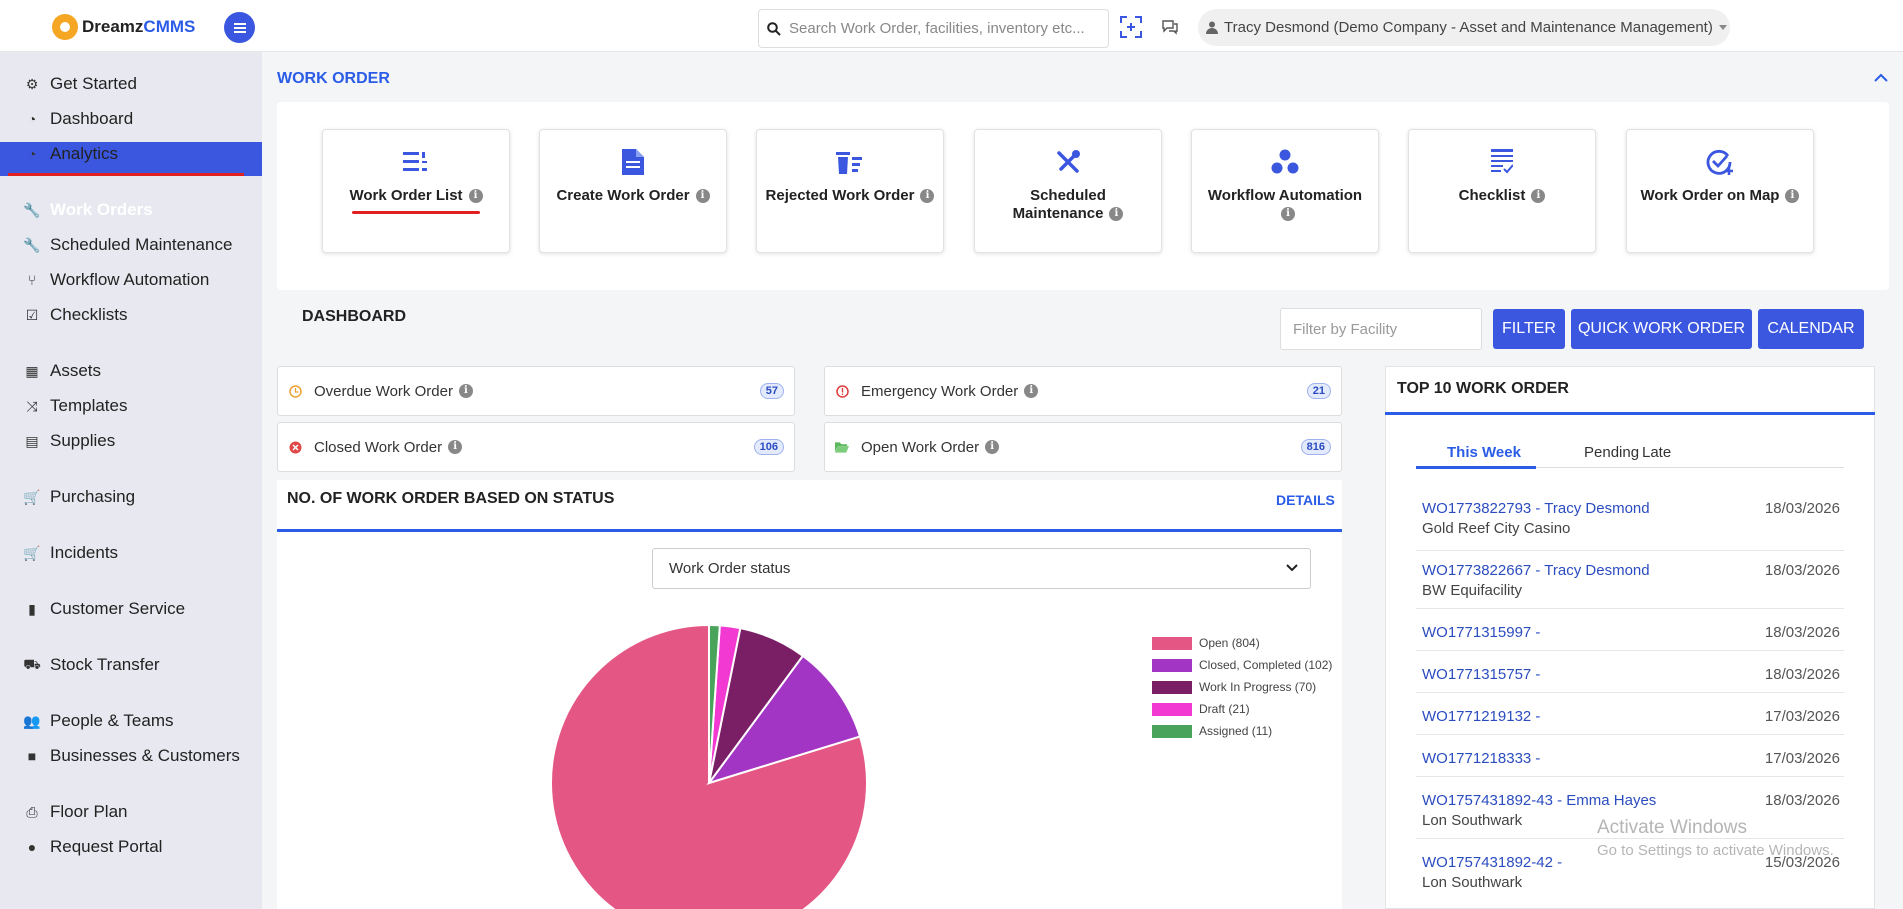 This screenshot has width=1903, height=909. Describe the element at coordinates (93, 496) in the screenshot. I see `sidebar-item-label: Purchasing` at that location.